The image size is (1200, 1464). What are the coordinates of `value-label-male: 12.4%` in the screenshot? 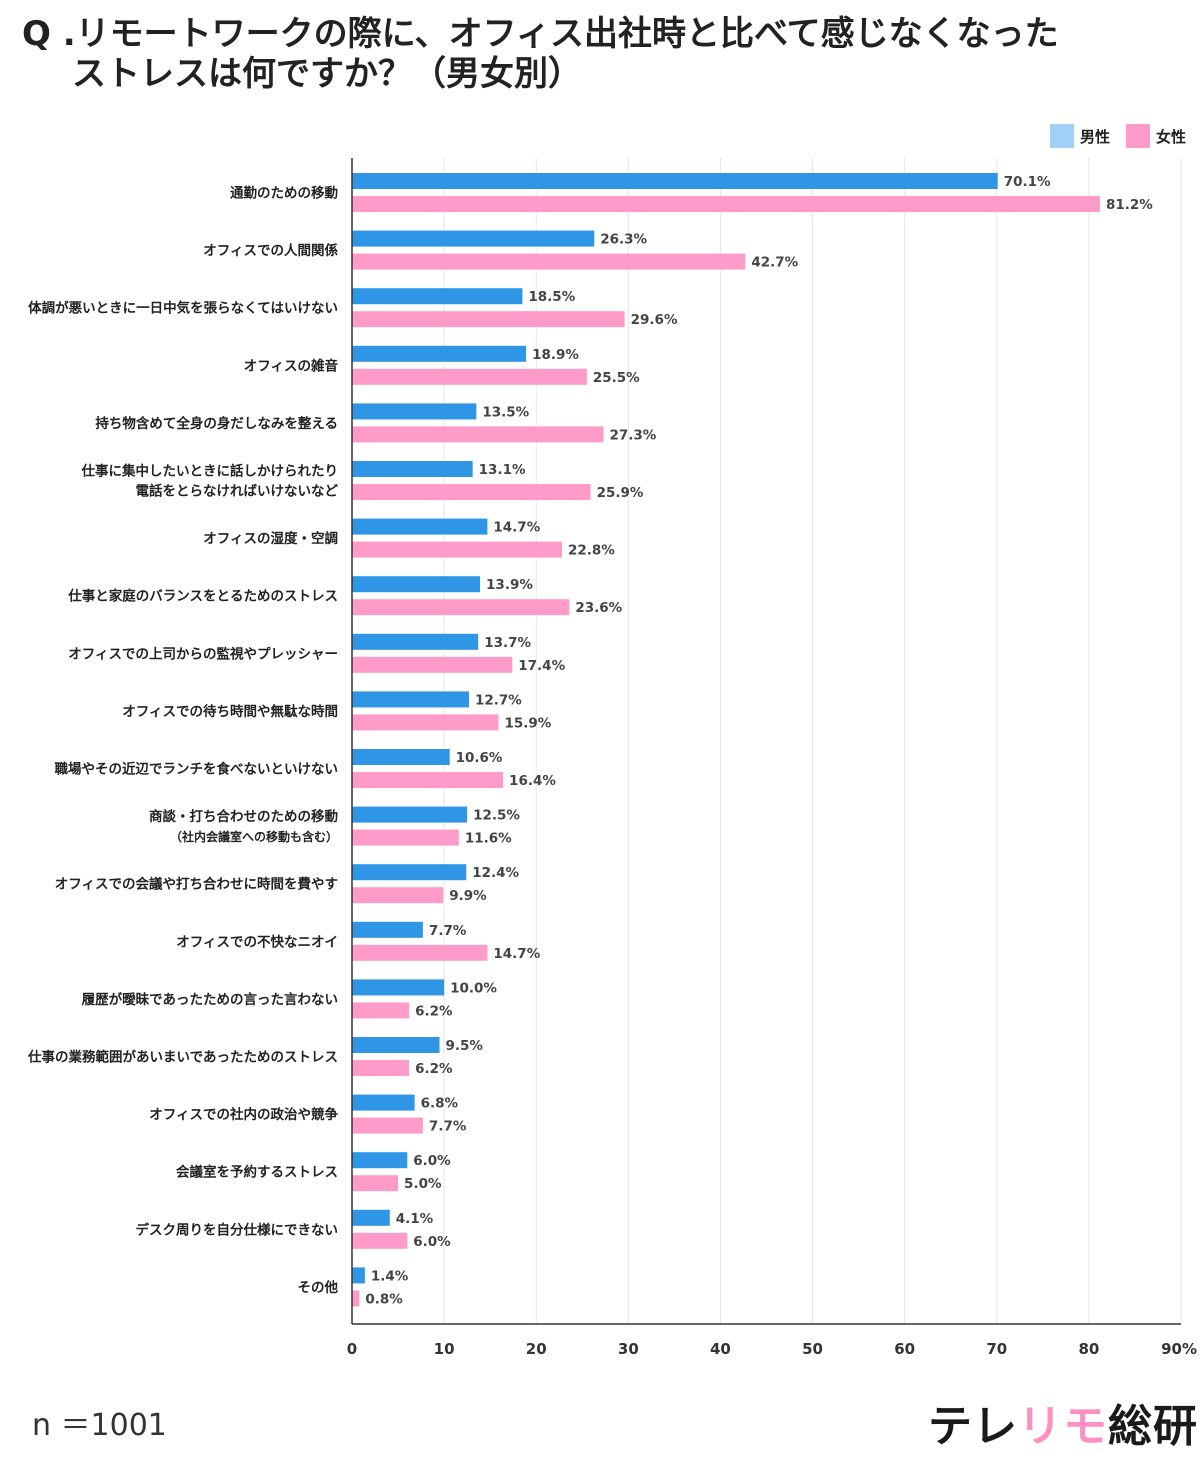 It's located at (495, 873).